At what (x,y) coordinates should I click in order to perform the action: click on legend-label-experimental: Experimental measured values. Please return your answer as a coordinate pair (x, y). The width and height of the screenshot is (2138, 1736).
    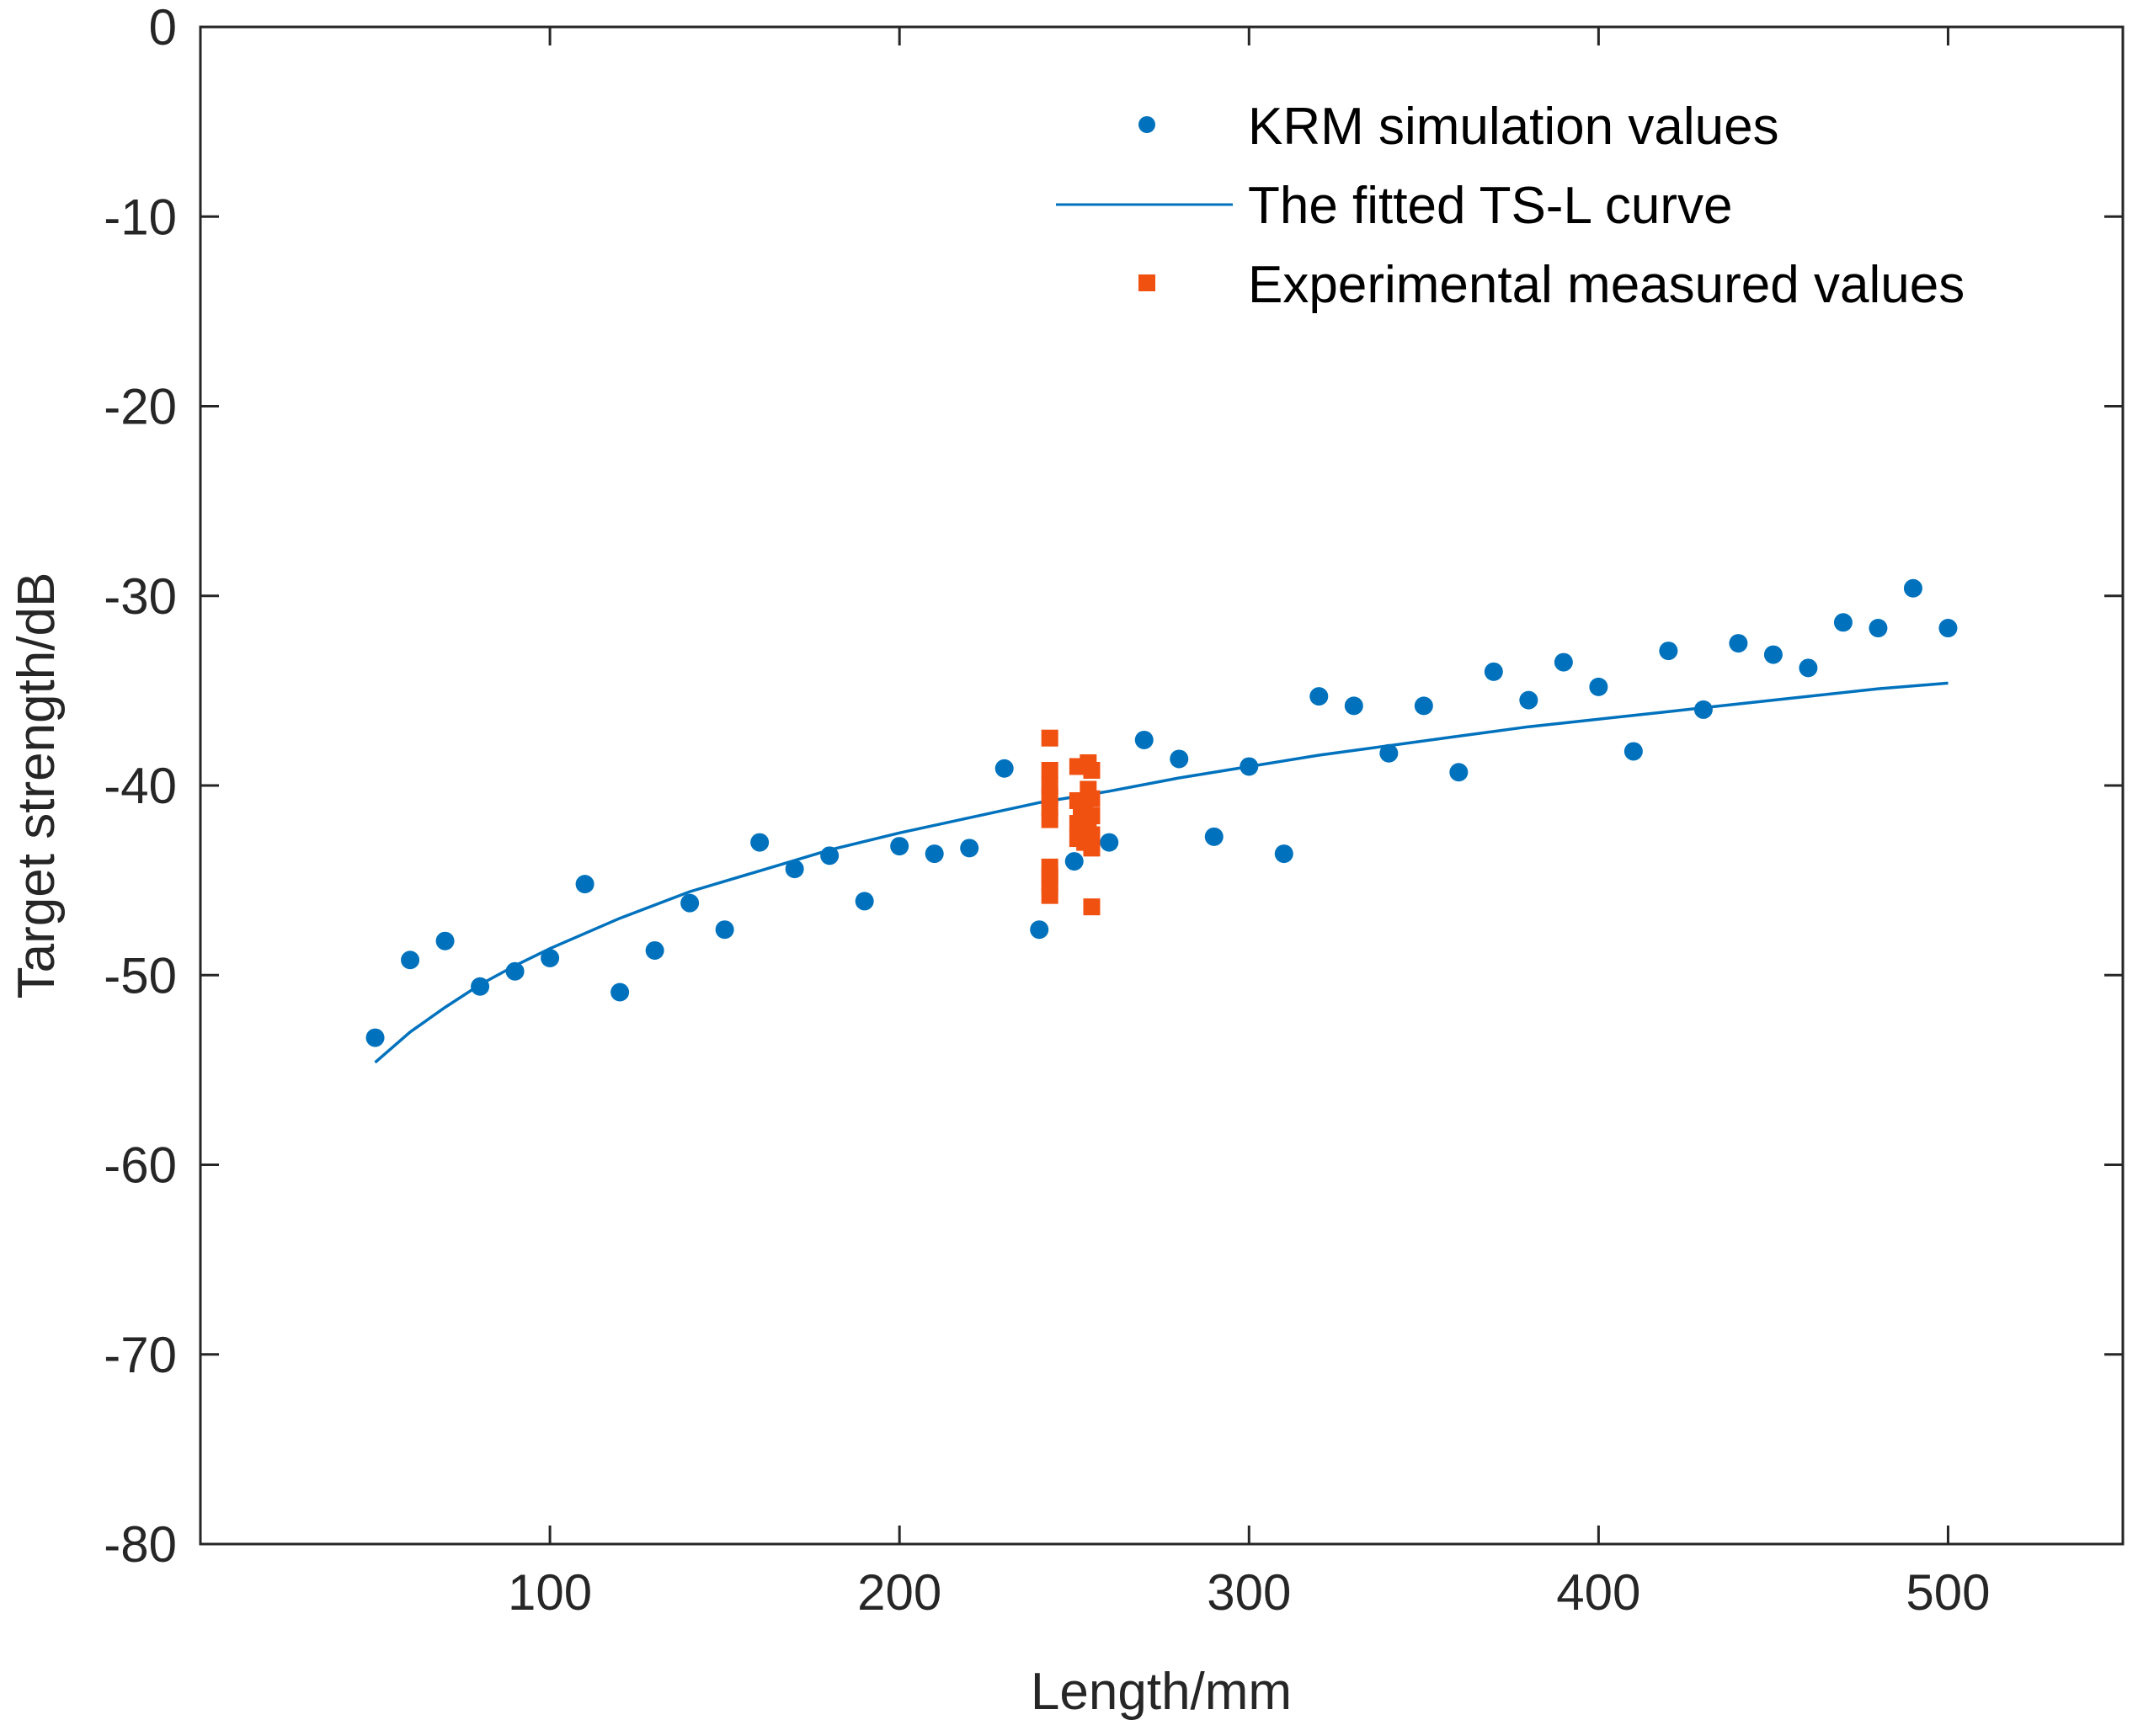
    Looking at the image, I should click on (1606, 285).